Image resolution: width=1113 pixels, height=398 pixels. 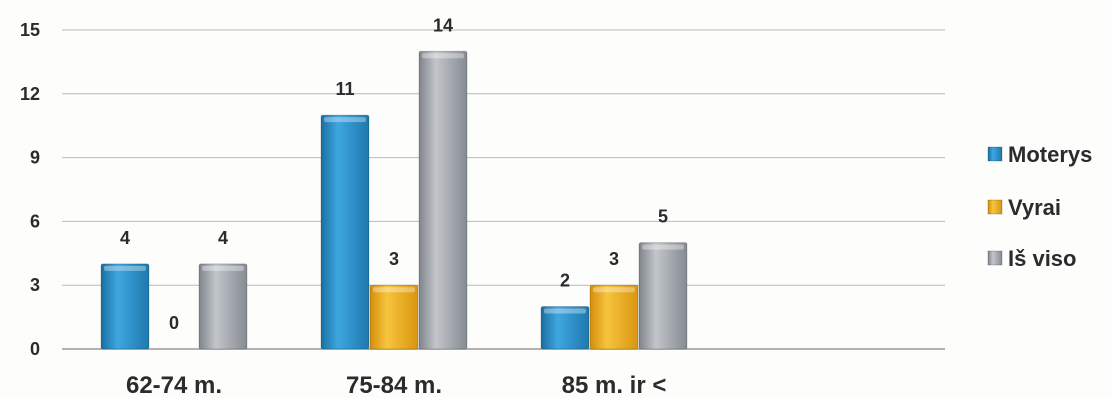 I want to click on legend-item: Vyrai, so click(x=1024, y=207).